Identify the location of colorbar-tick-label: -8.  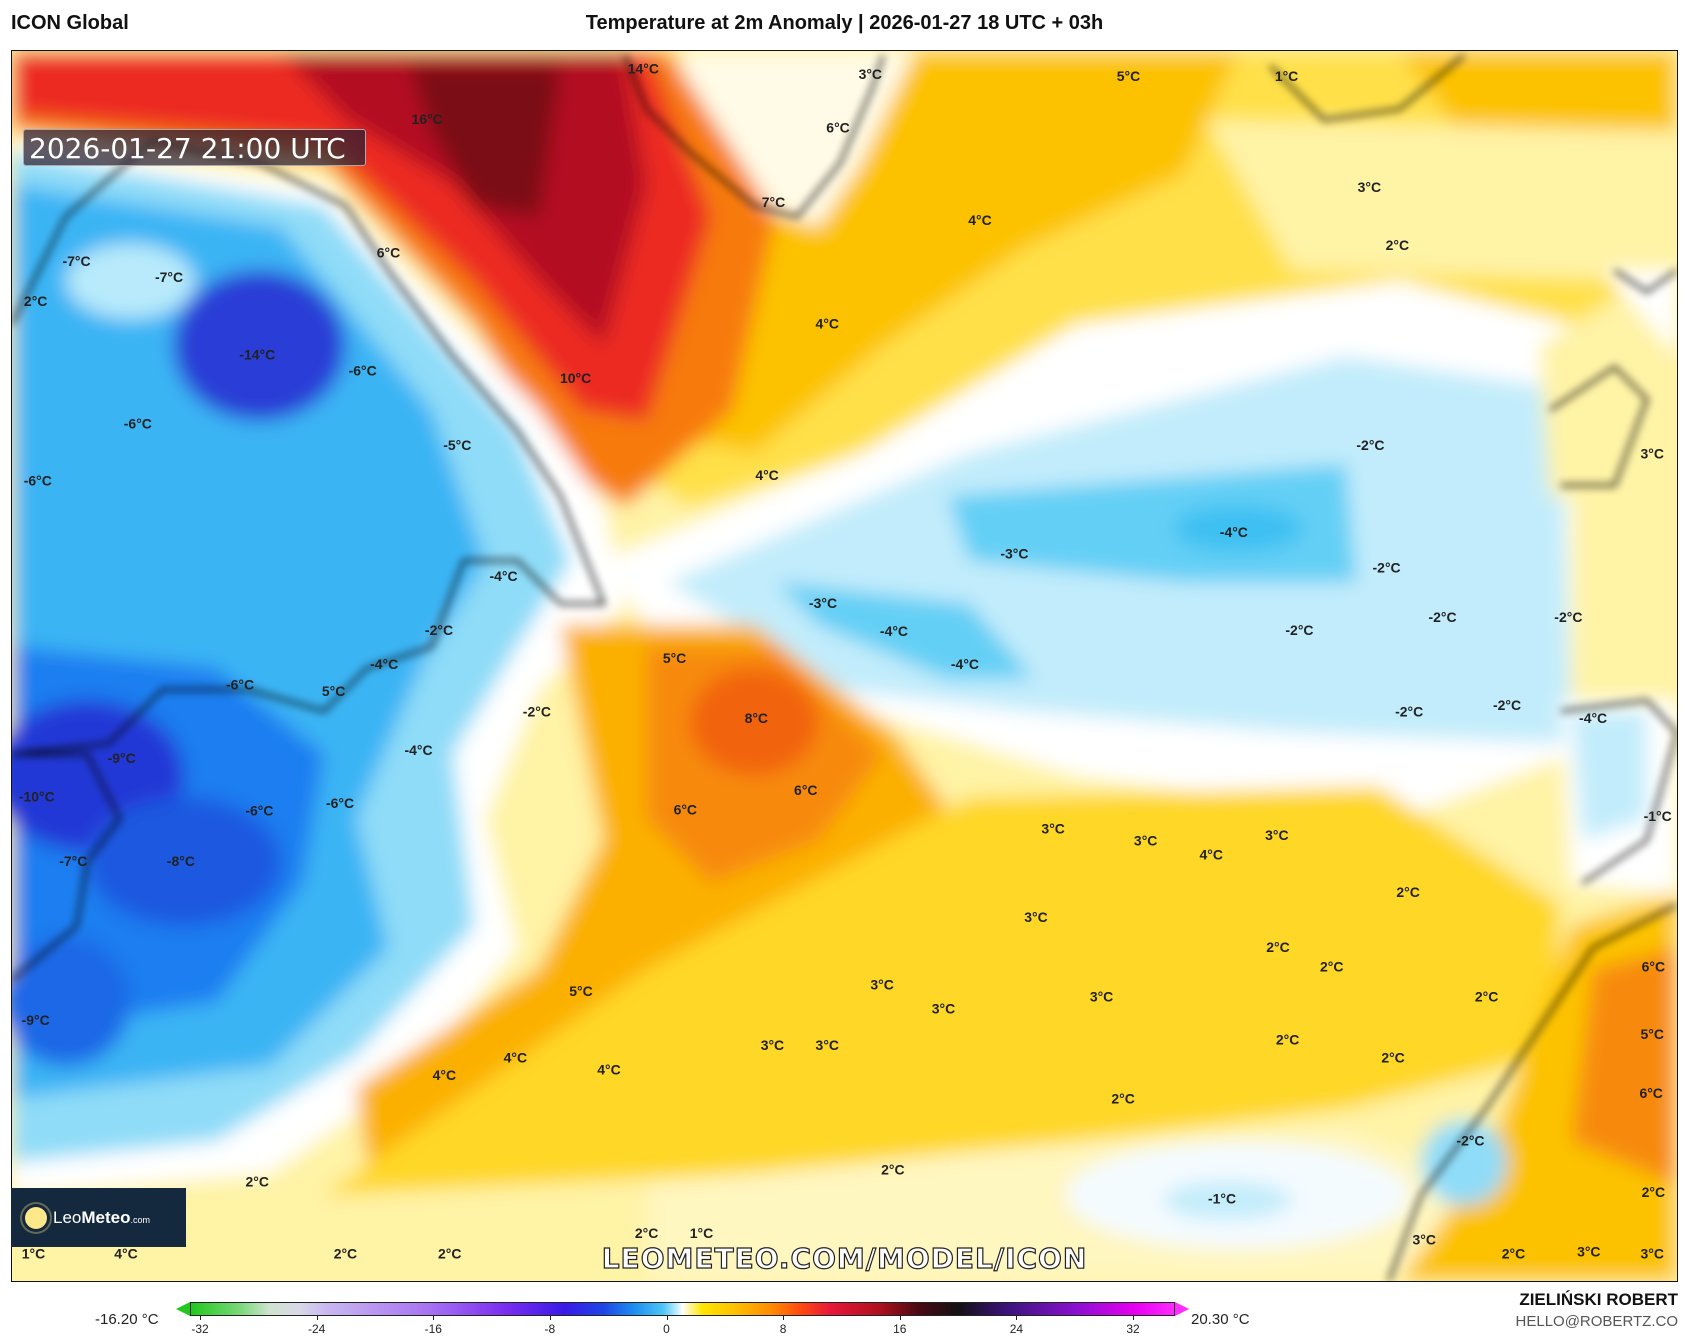
(550, 1329).